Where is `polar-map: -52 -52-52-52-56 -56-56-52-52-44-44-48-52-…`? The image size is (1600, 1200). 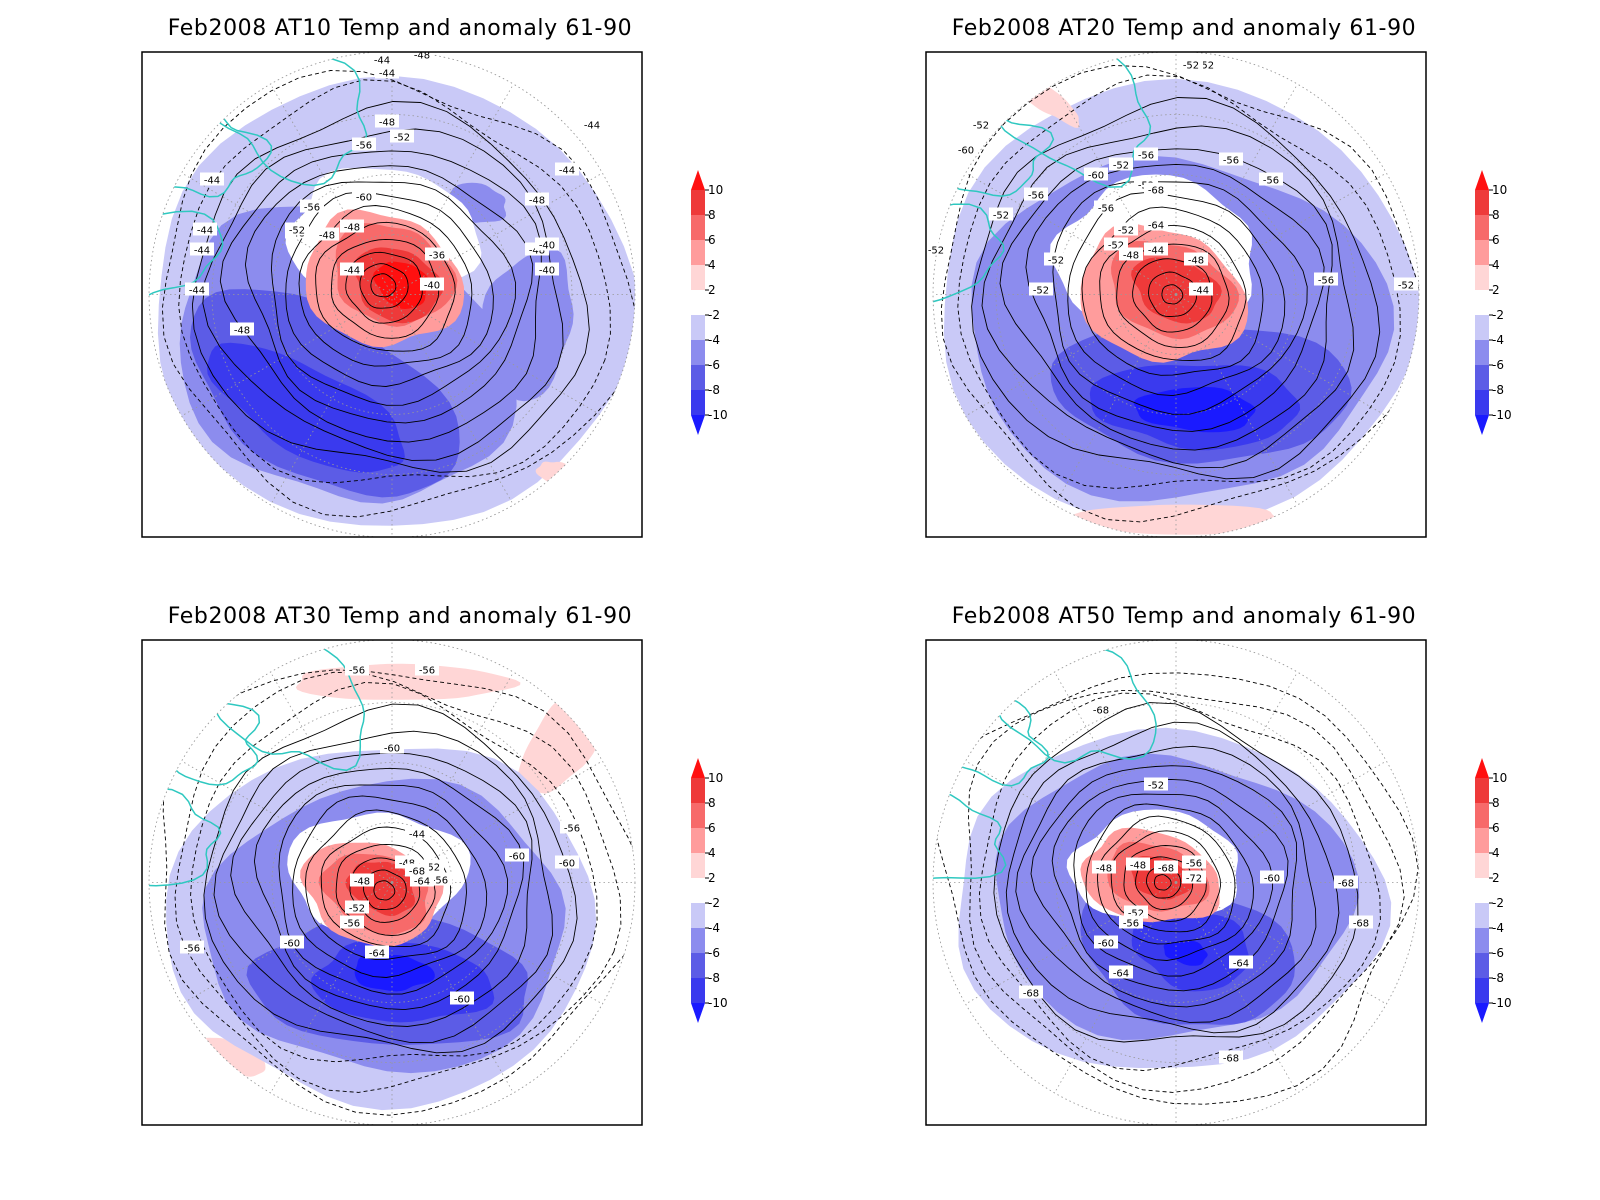 polar-map: -52 -52-52-52-56 -56-56-52-52-44-44-48-52-… is located at coordinates (1176, 294).